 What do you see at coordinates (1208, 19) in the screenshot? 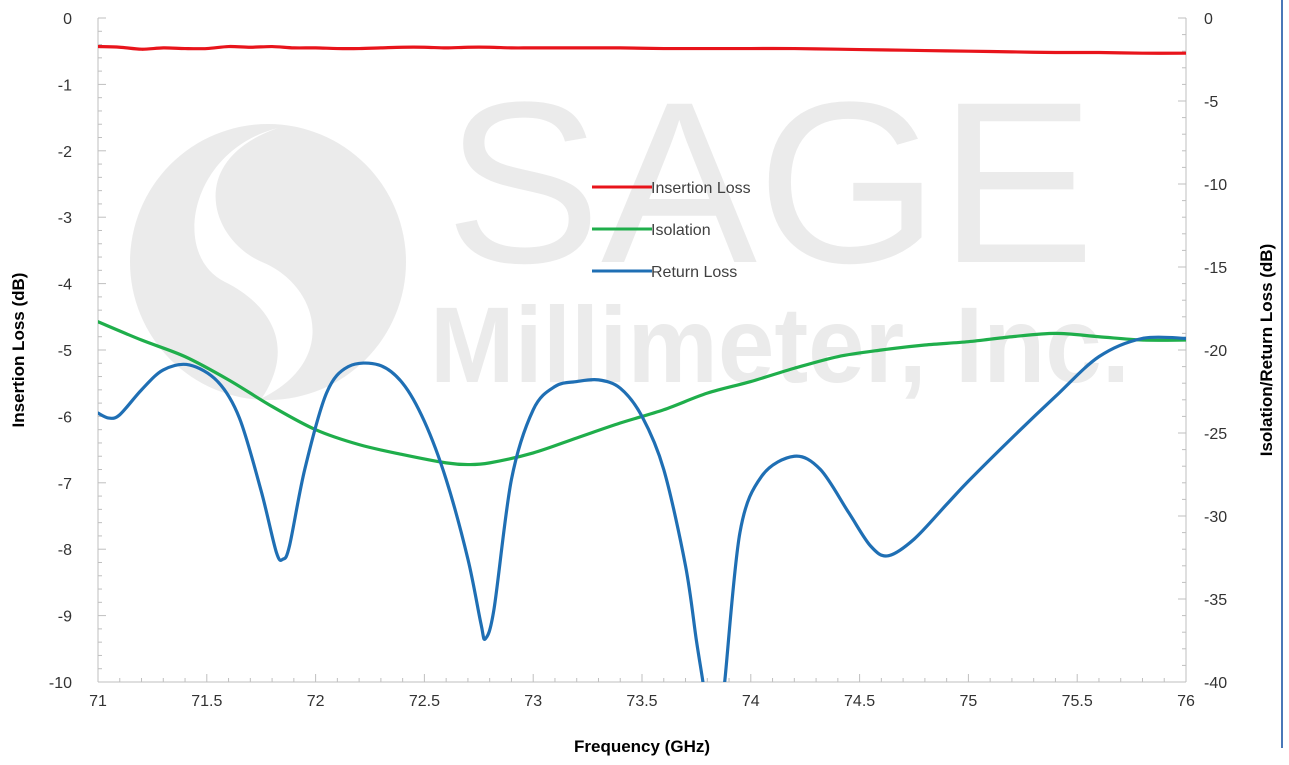
I see `y-right-tick-label: 0` at bounding box center [1208, 19].